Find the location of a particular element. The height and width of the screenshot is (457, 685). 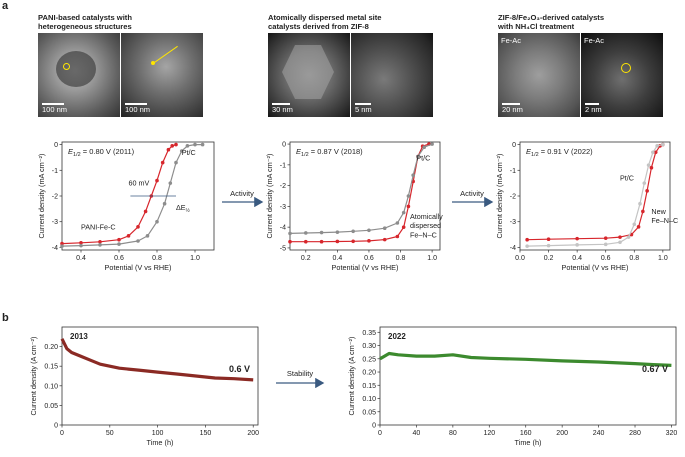

activity-label-2: Activity is located at coordinates (472, 193).